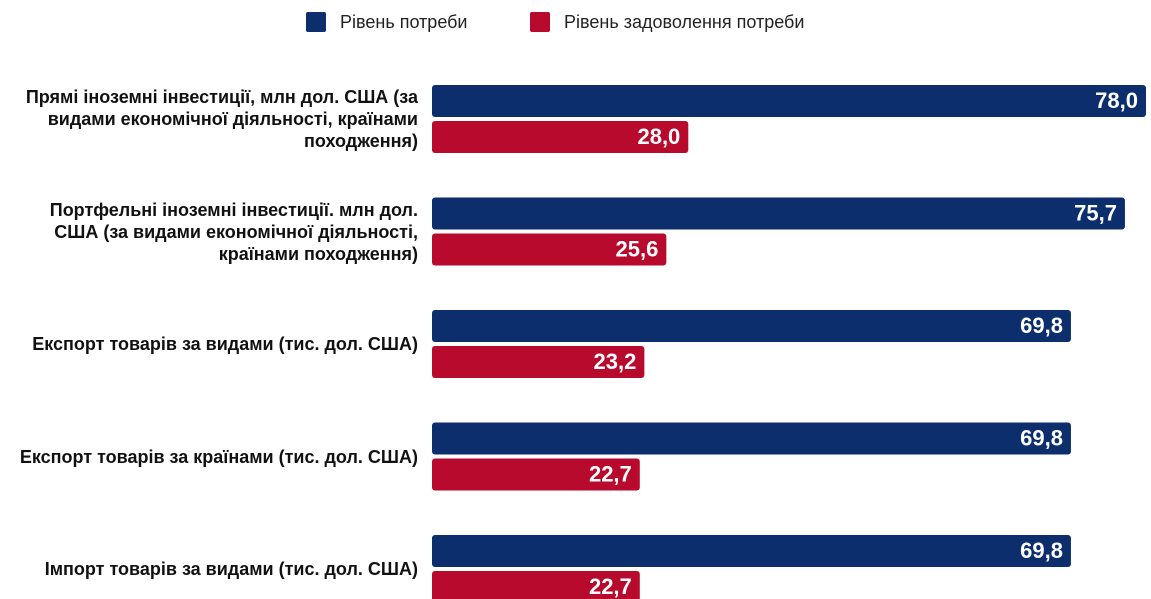  Describe the element at coordinates (658, 136) in the screenshot. I see `value-label: 28,0` at that location.